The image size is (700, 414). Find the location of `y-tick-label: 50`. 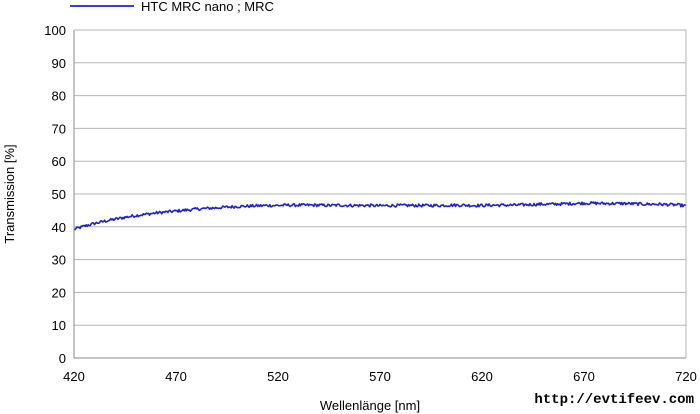

y-tick-label: 50 is located at coordinates (59, 194).